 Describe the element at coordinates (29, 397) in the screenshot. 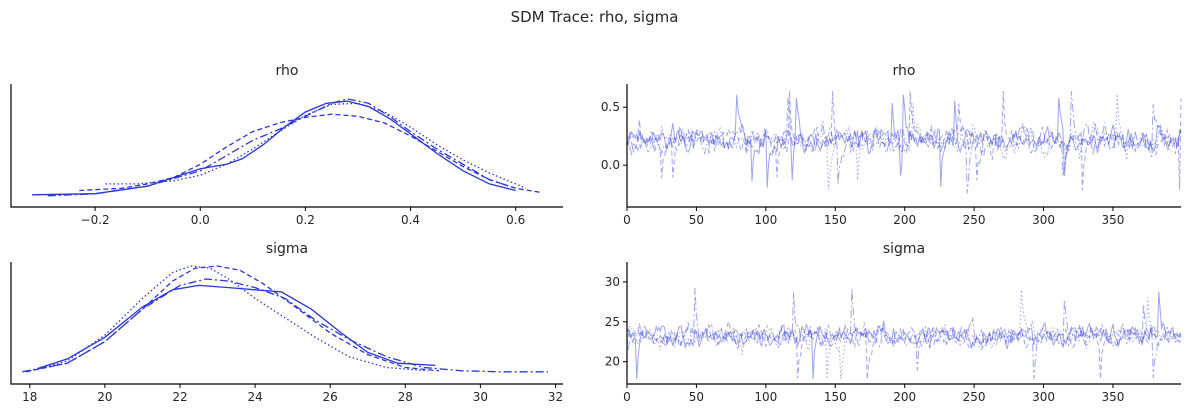

I see `panel-3-xtick-label: 18` at that location.